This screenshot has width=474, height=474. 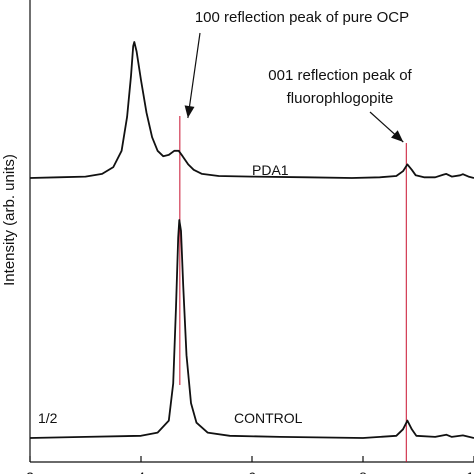 What do you see at coordinates (48, 418) in the screenshot?
I see `scale-factor-label: 1/2` at bounding box center [48, 418].